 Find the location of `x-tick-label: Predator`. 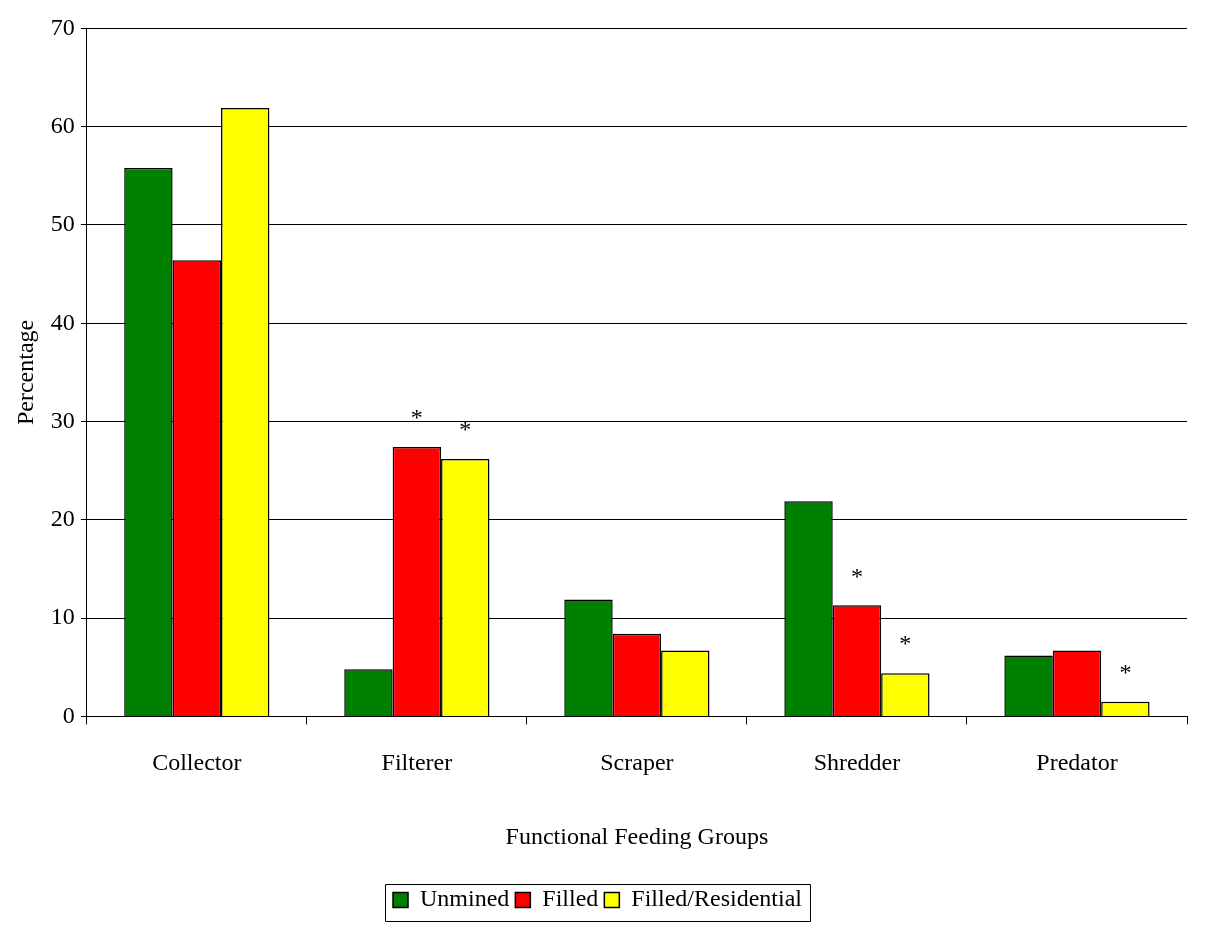

x-tick-label: Predator is located at coordinates (1077, 762).